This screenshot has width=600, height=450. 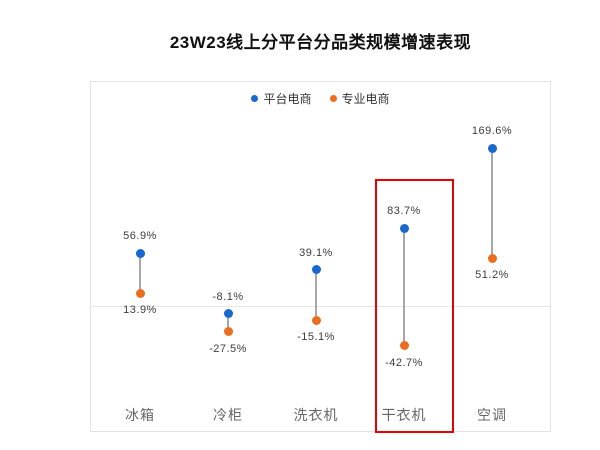 I want to click on chart-column: -8.1% -27.5% 冷柜, so click(x=228, y=256).